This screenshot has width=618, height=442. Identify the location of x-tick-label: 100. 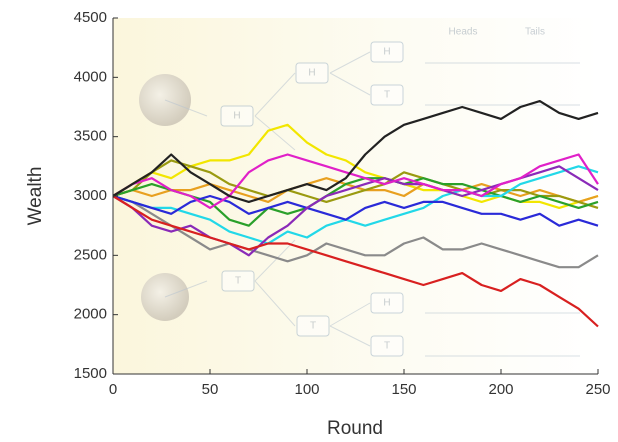
(306, 389).